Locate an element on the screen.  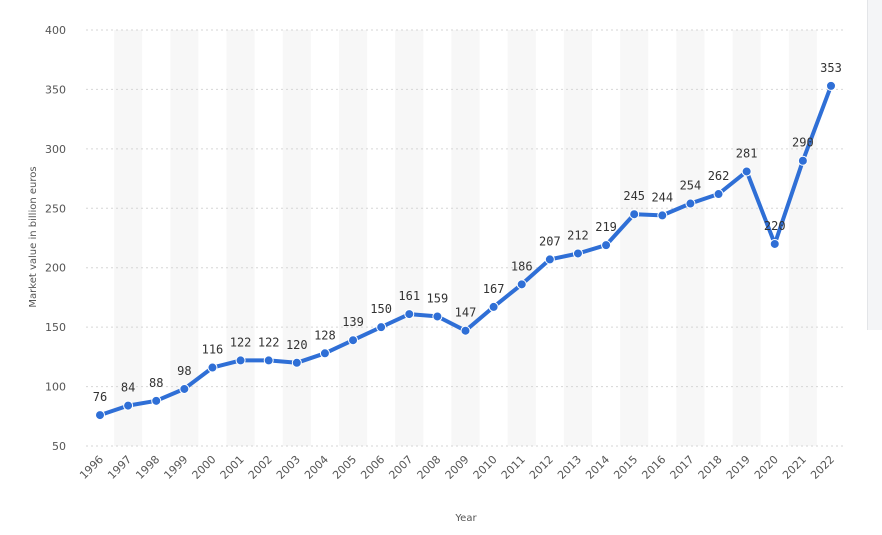
x-tick-label: 1998 is located at coordinates (147, 467).